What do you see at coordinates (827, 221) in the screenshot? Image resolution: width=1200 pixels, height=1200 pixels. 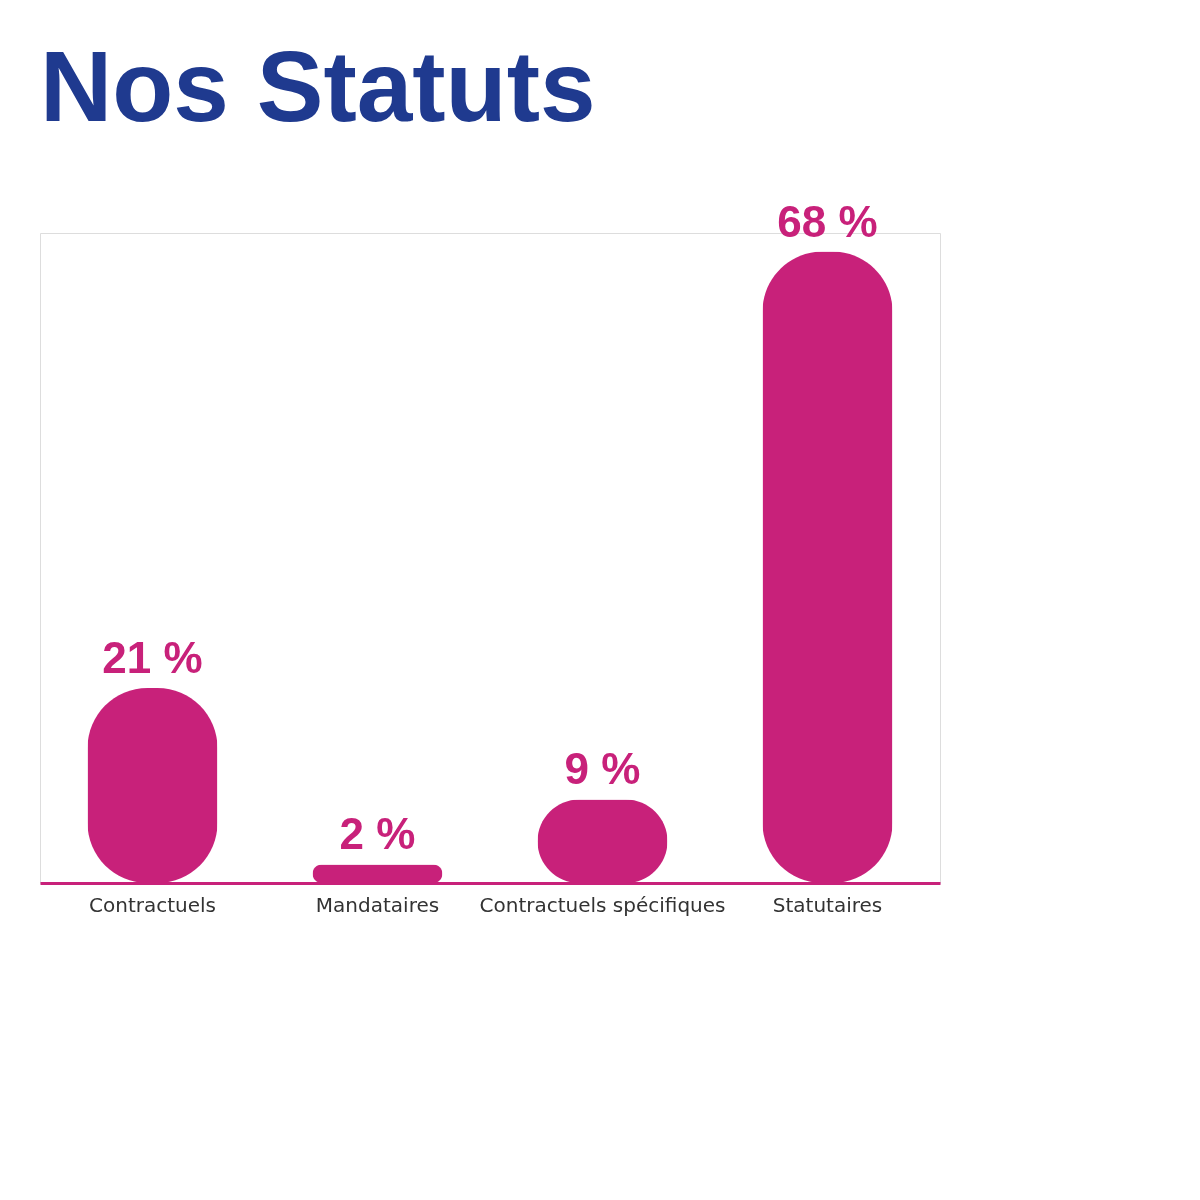 I see `data-label: 68 %` at bounding box center [827, 221].